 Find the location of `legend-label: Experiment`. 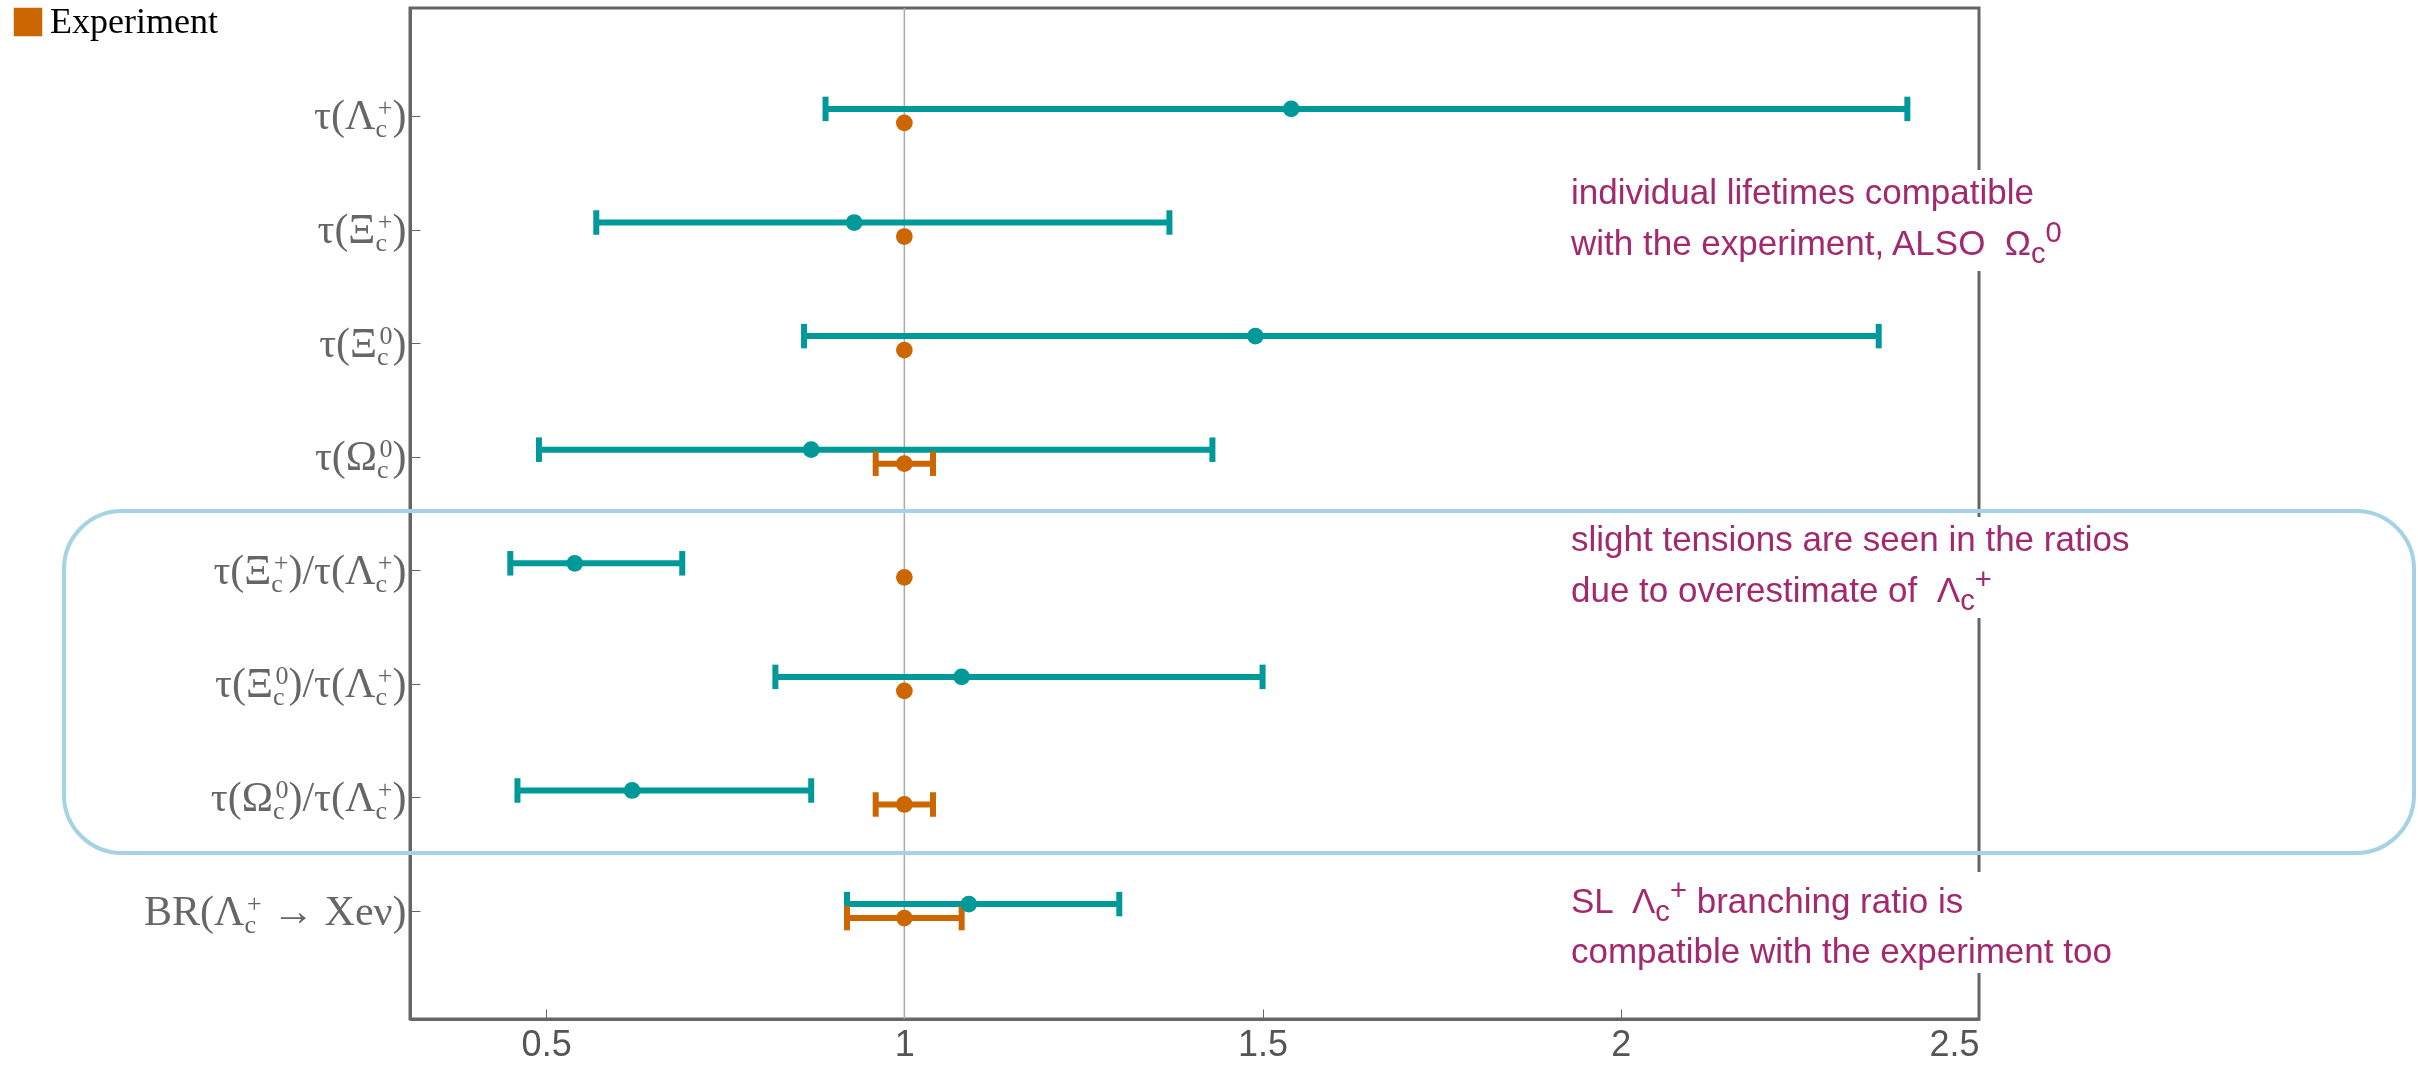

legend-label: Experiment is located at coordinates (134, 21).